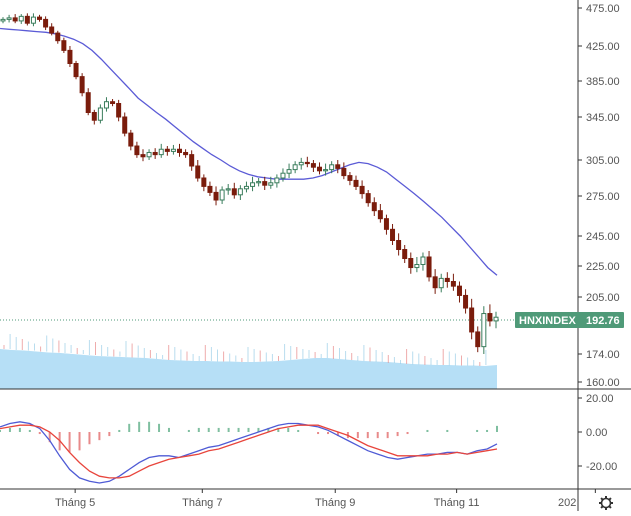 The width and height of the screenshot is (631, 516). Describe the element at coordinates (603, 161) in the screenshot. I see `price-tick-label: 305.00` at that location.